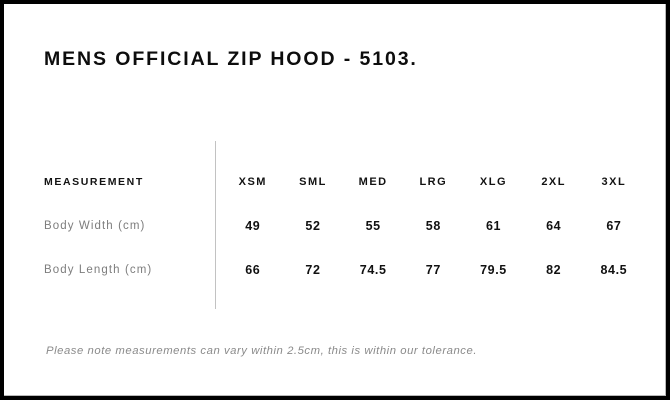 The image size is (670, 400). I want to click on column-header-xlg: XLG, so click(493, 182).